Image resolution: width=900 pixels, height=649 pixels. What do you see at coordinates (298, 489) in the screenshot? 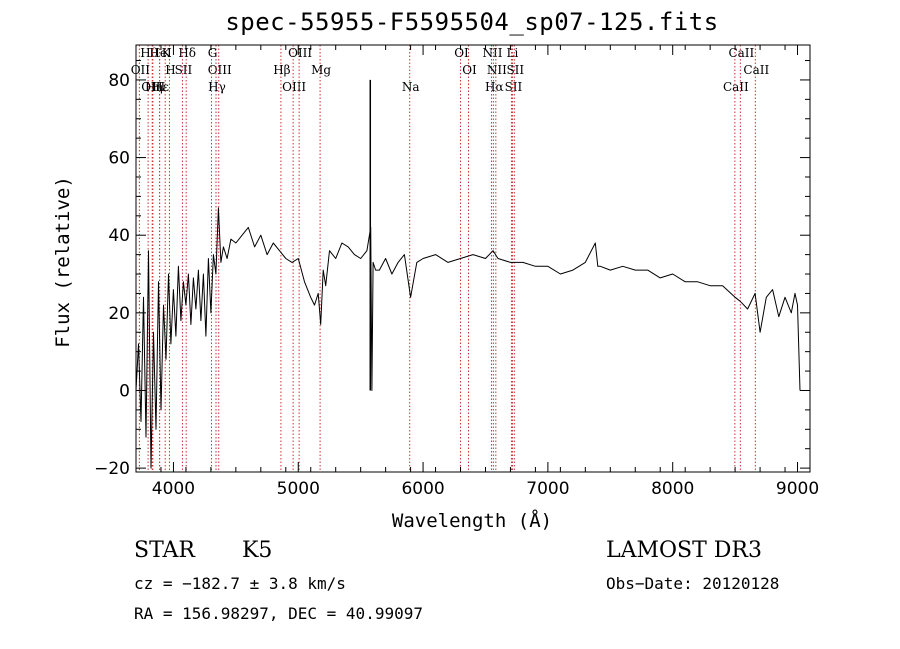
I see `x-tick-label: 5000` at bounding box center [298, 489].